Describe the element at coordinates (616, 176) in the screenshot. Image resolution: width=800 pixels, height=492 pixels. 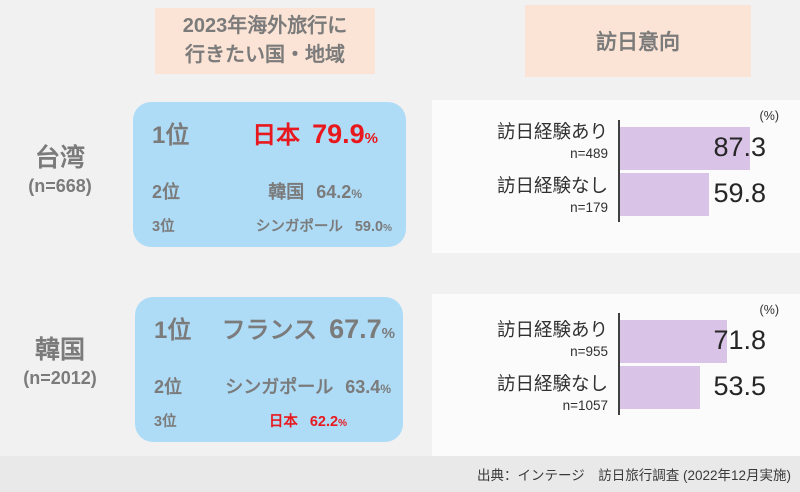
I see `visit-intent-chart-taiwan: 訪日経験あり n=489 訪日経験なし n=179 87.3 59.8 (%)` at that location.